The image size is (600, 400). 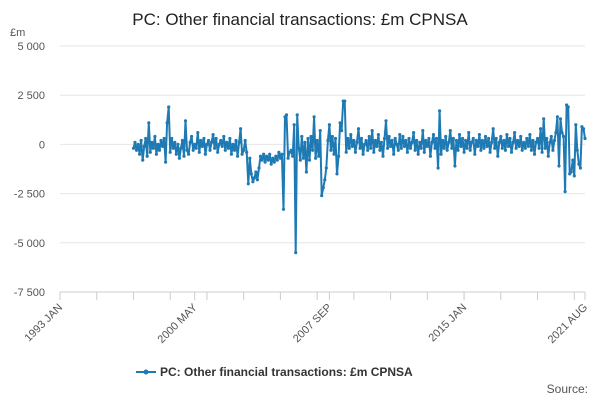 I want to click on x-tick-label: 2015 JAN, so click(x=448, y=323).